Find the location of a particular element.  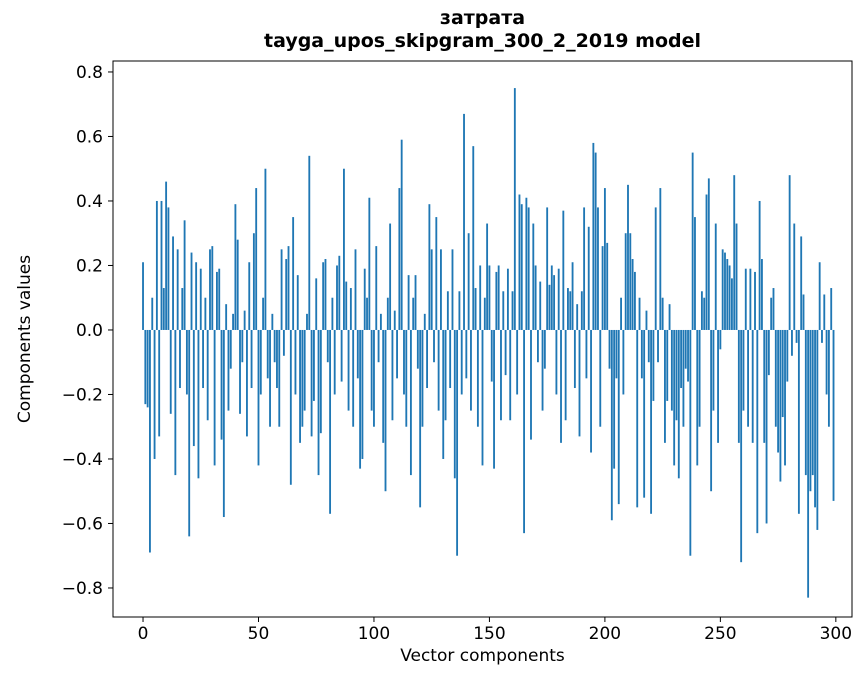

y-axis-label: Components values is located at coordinates (25, 339).